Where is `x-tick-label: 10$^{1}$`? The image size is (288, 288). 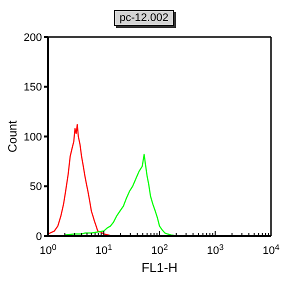
x-tick-label: 10$^{1}$ is located at coordinates (104, 249).